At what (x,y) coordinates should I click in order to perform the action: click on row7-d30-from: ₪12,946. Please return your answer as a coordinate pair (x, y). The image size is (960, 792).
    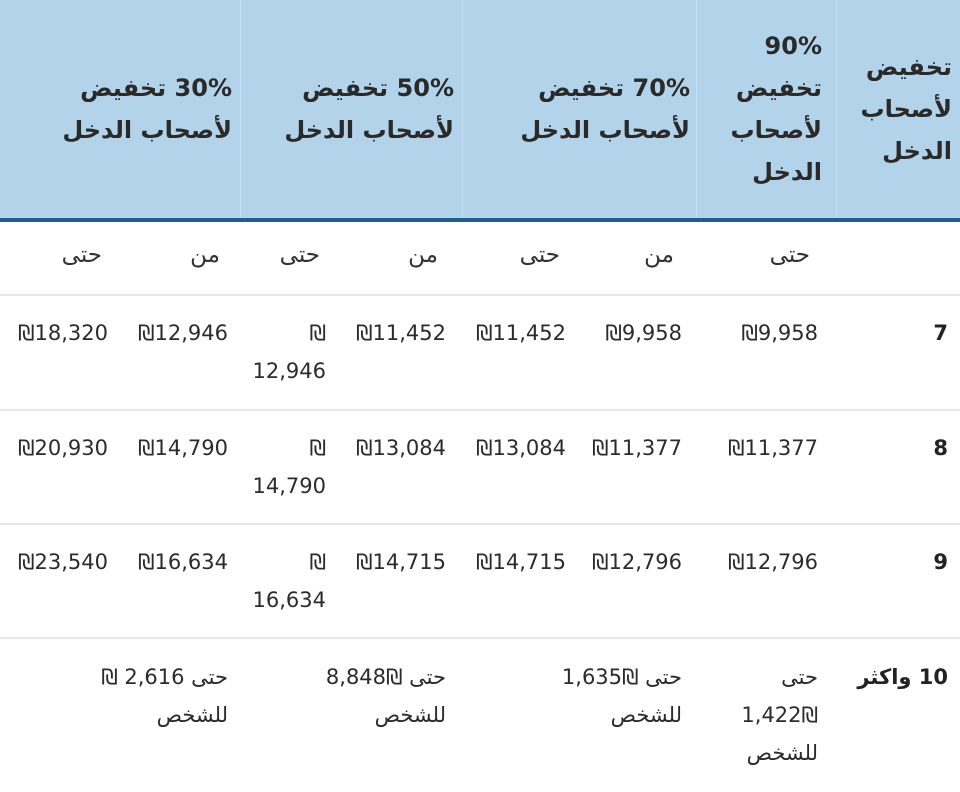
    Looking at the image, I should click on (183, 333).